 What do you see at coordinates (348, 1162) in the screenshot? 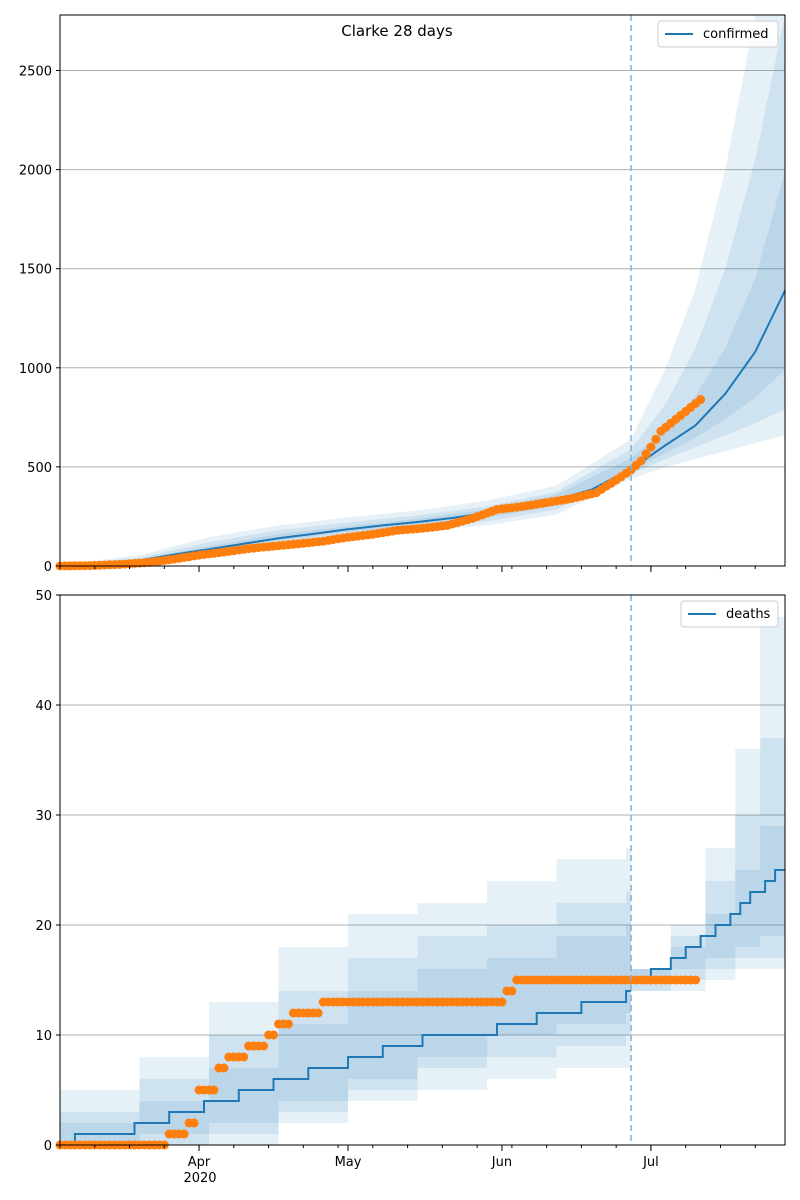
I see `x-tick-label: May` at bounding box center [348, 1162].